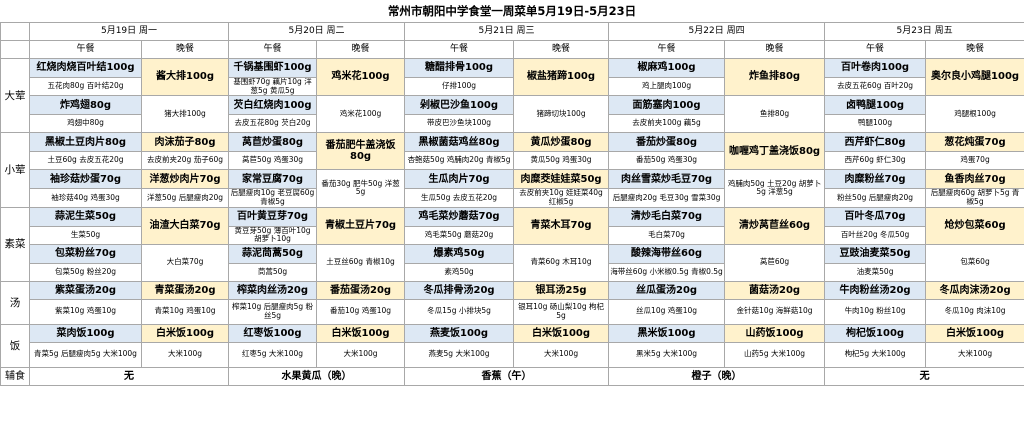 The height and width of the screenshot is (443, 1024). I want to click on lunch-dish: 丝瓜蛋汤20g, so click(667, 290).